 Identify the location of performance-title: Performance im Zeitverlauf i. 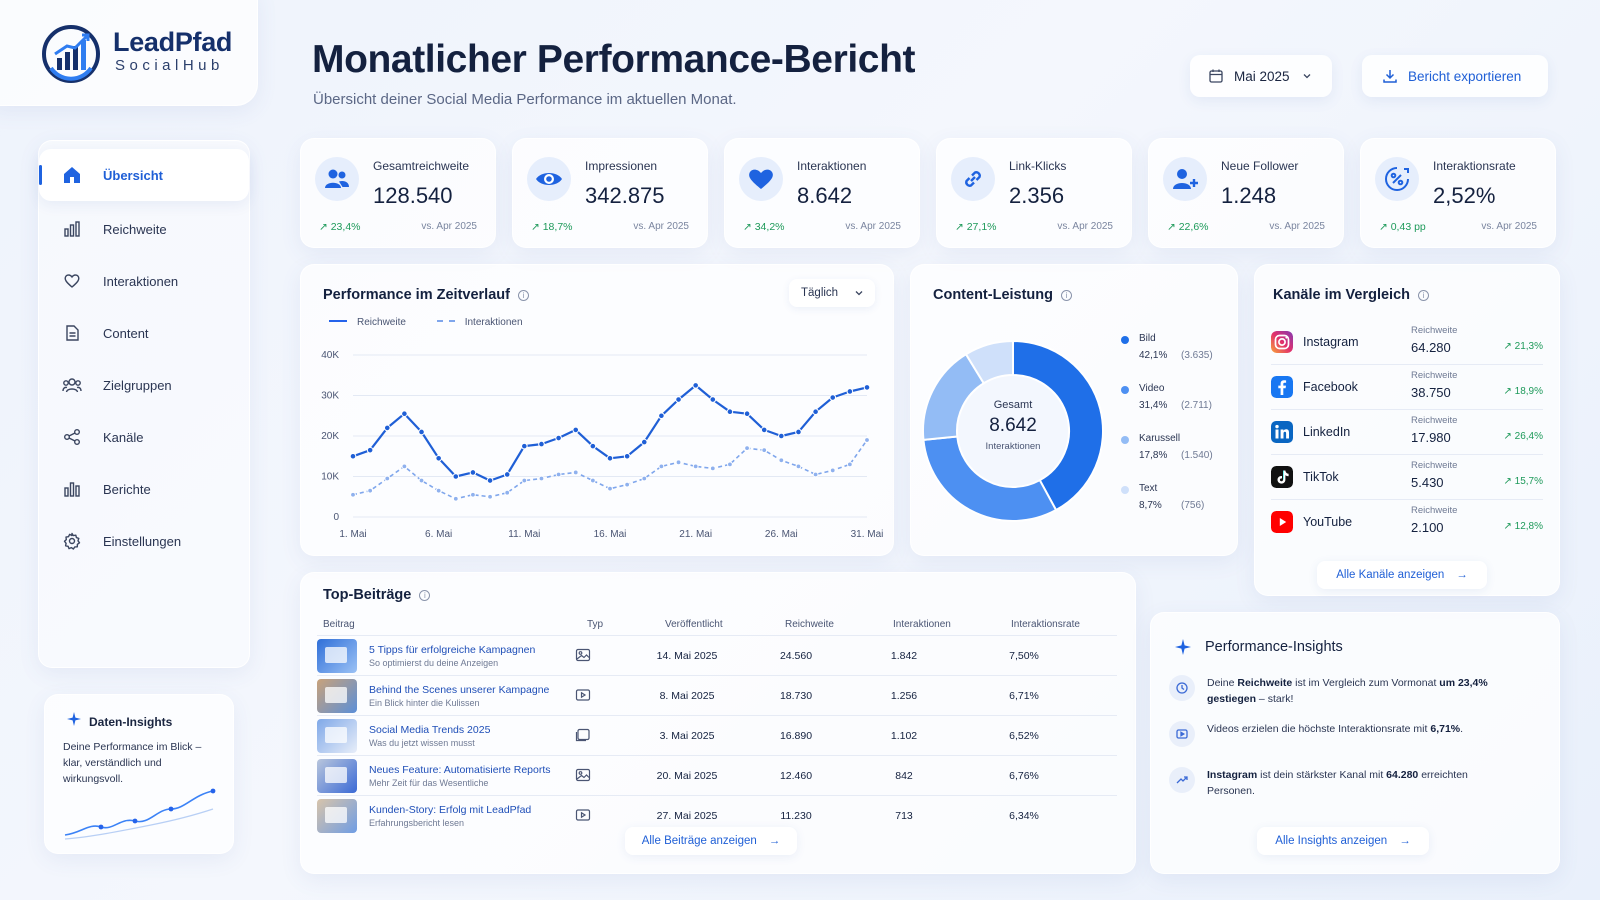
(426, 295).